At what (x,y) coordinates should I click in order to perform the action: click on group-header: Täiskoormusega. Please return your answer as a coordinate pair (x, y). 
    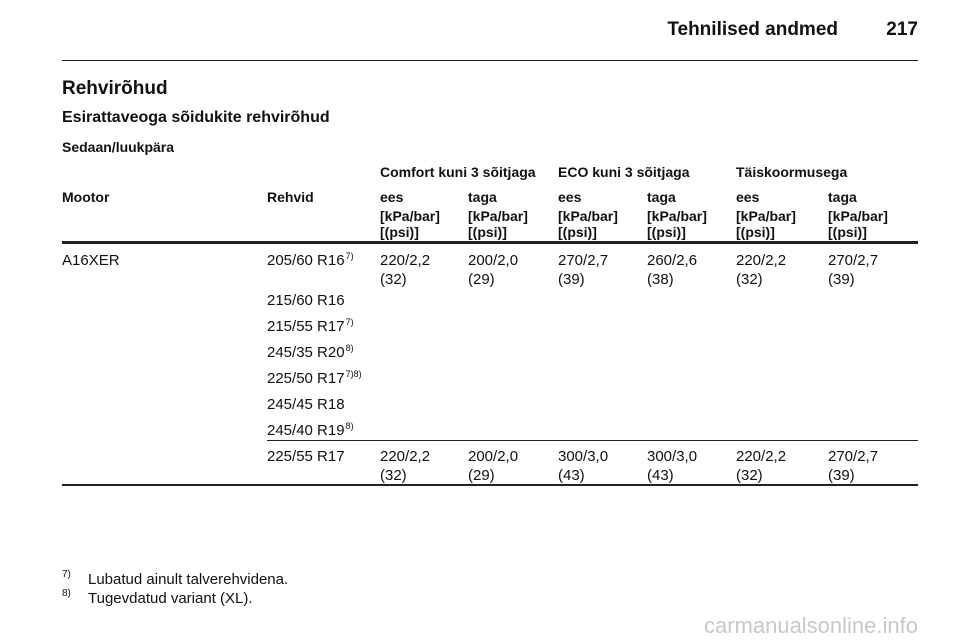
    Looking at the image, I should click on (792, 172).